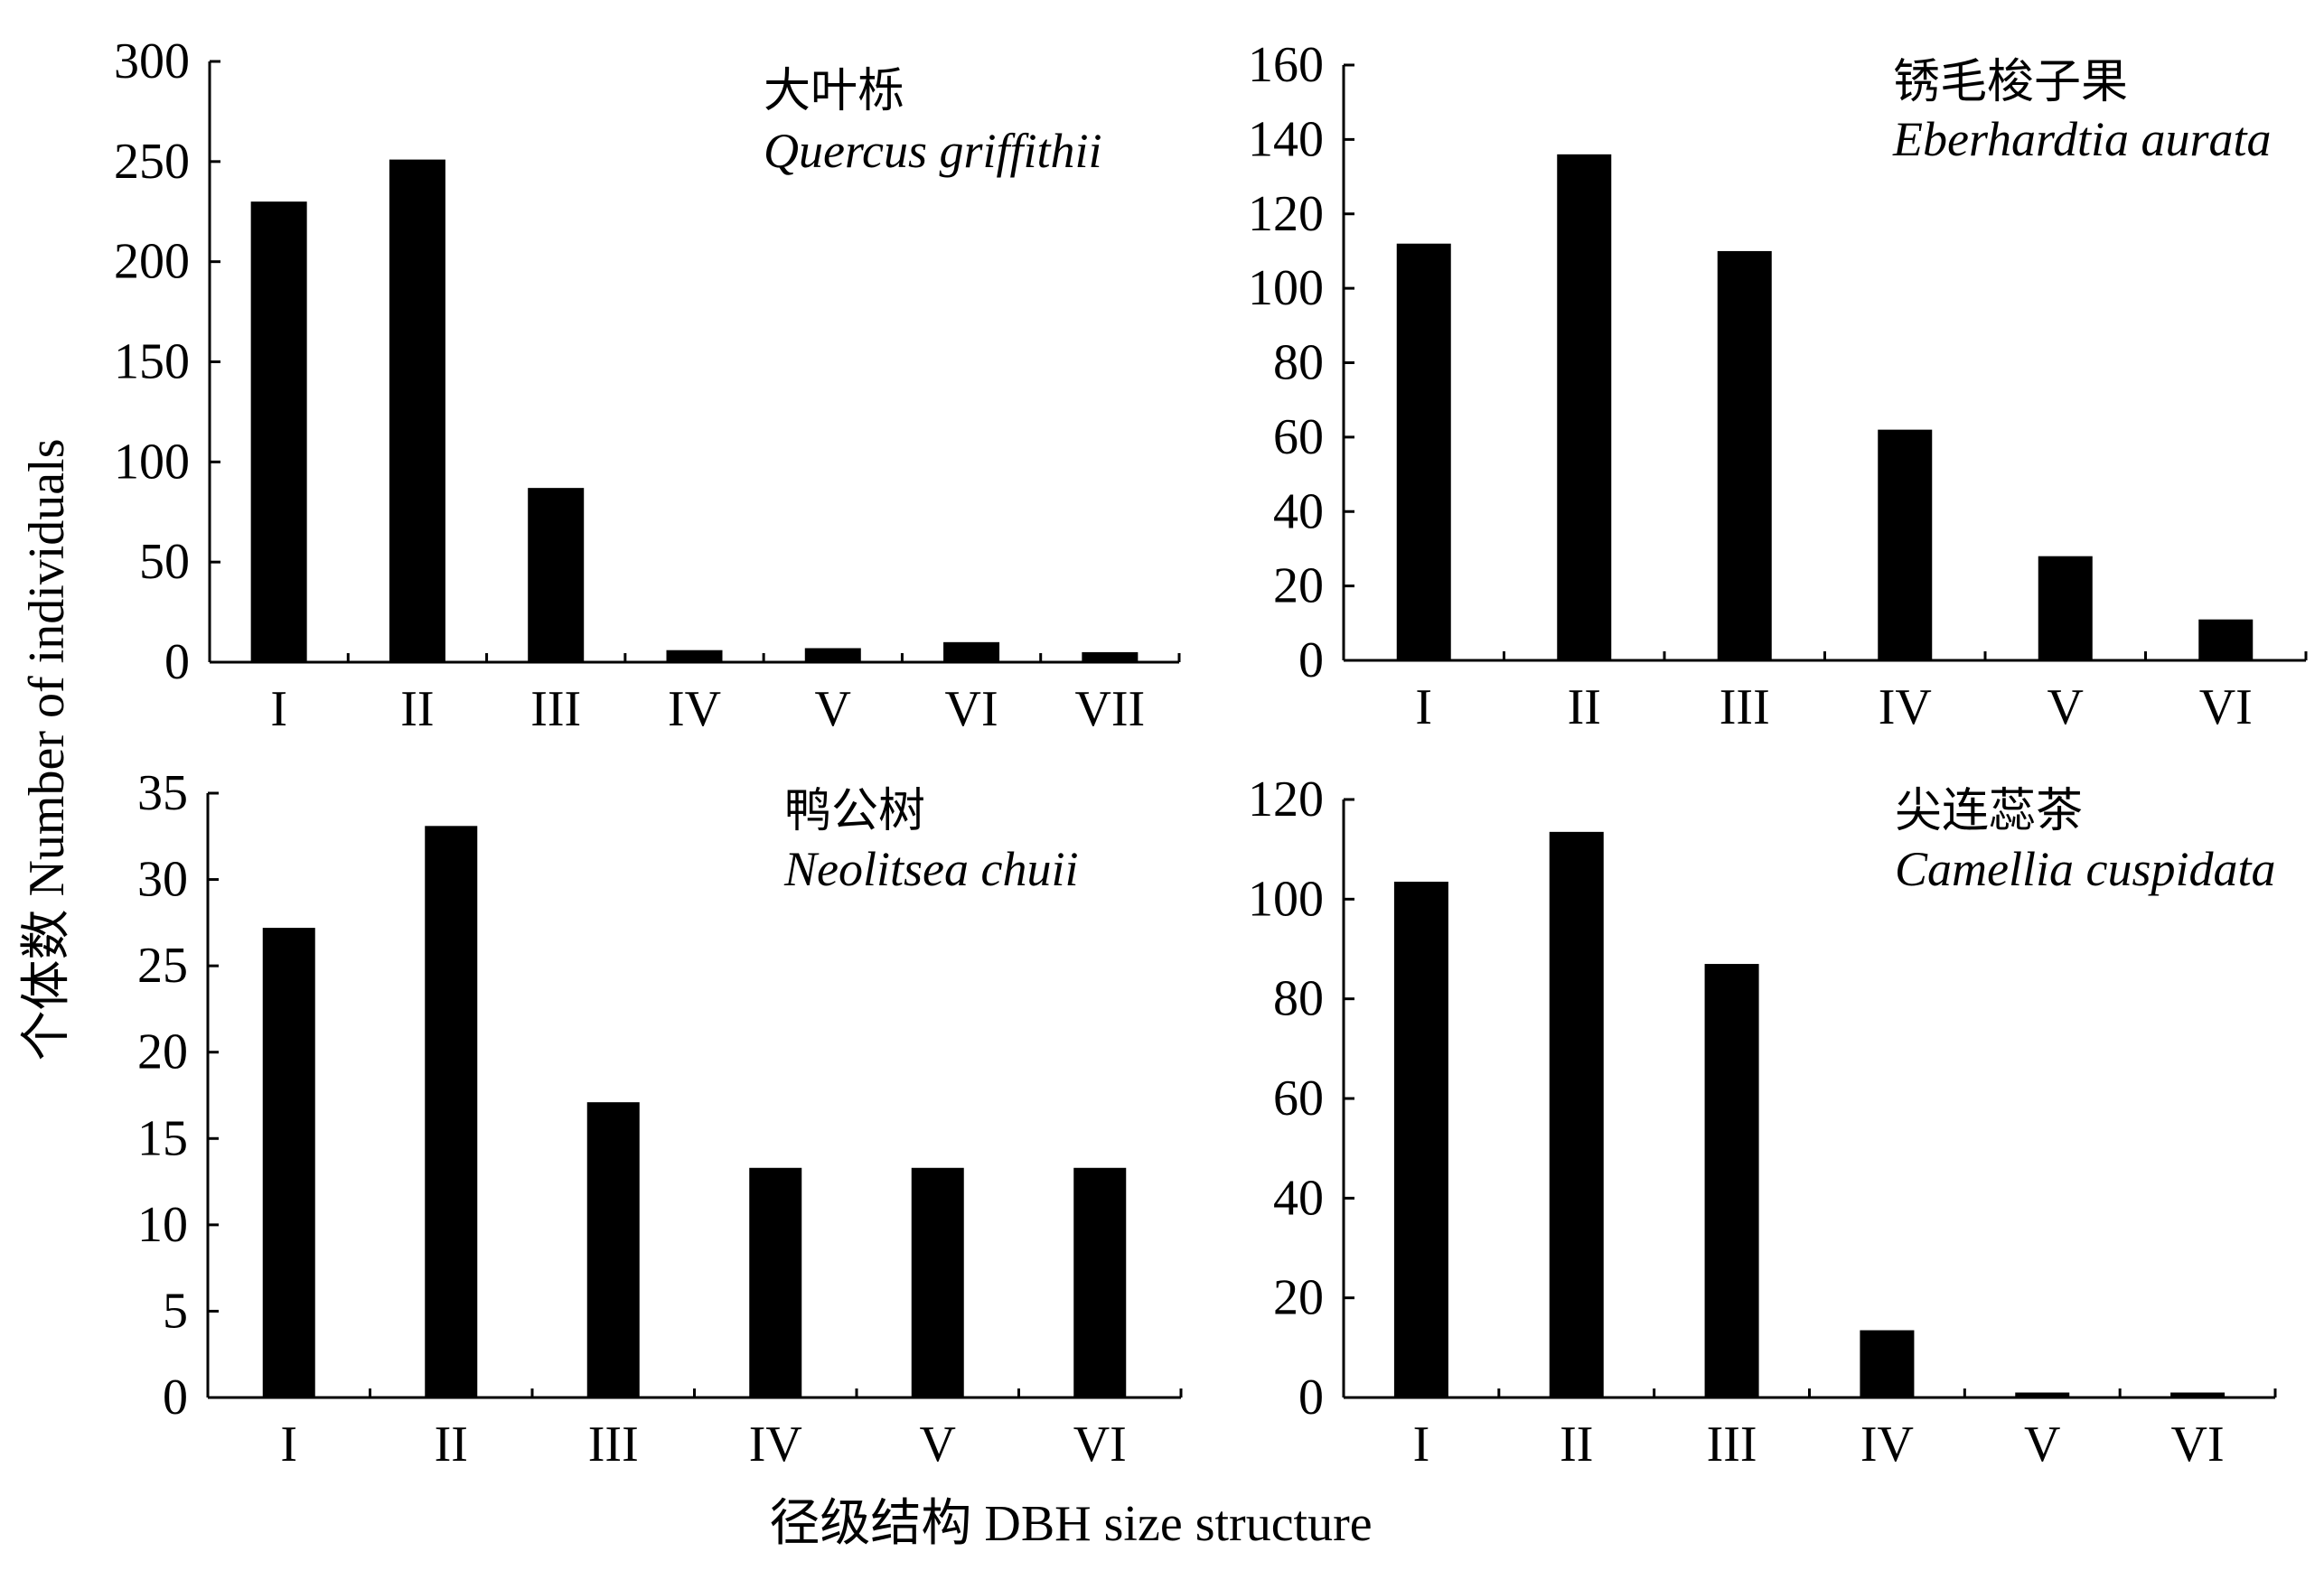 The image size is (2324, 1580). What do you see at coordinates (1989, 811) in the screenshot?
I see `species-title-chinese: 尖连蕊茶` at bounding box center [1989, 811].